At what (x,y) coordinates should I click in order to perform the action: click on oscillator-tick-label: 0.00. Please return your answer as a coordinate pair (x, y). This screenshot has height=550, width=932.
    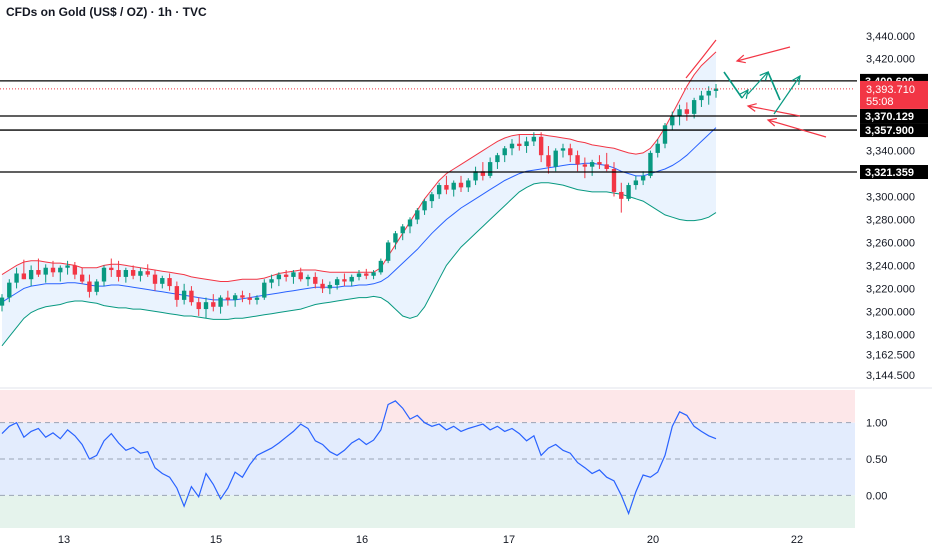
    Looking at the image, I should click on (876, 496).